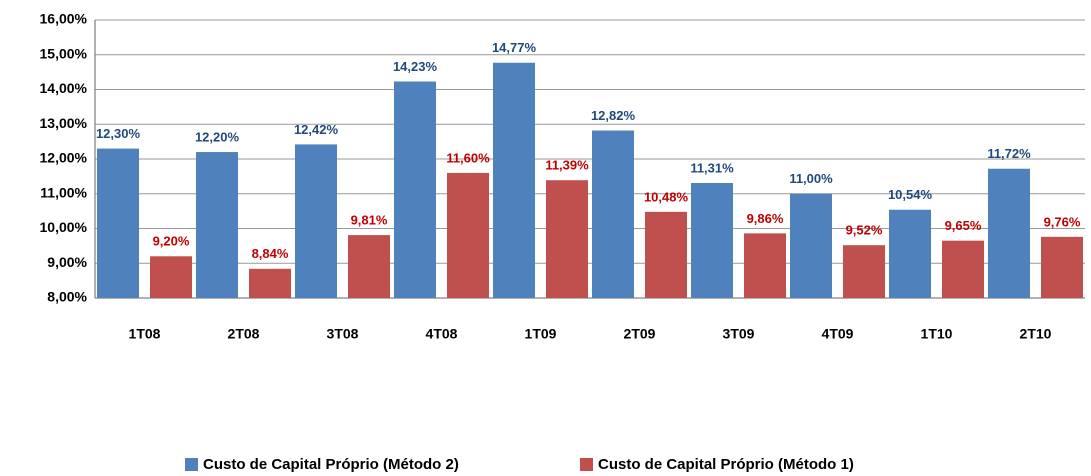 Image resolution: width=1091 pixels, height=476 pixels. I want to click on value-label: 9,86%, so click(765, 218).